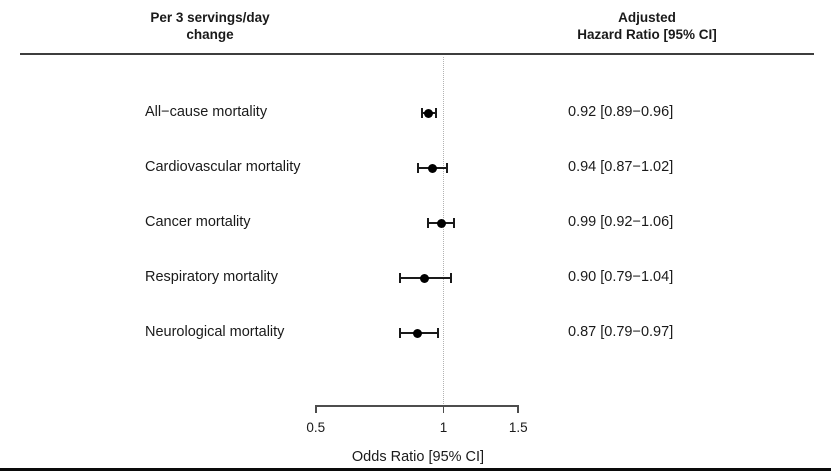 Image resolution: width=831 pixels, height=476 pixels. Describe the element at coordinates (443, 230) in the screenshot. I see `reference-line` at that location.